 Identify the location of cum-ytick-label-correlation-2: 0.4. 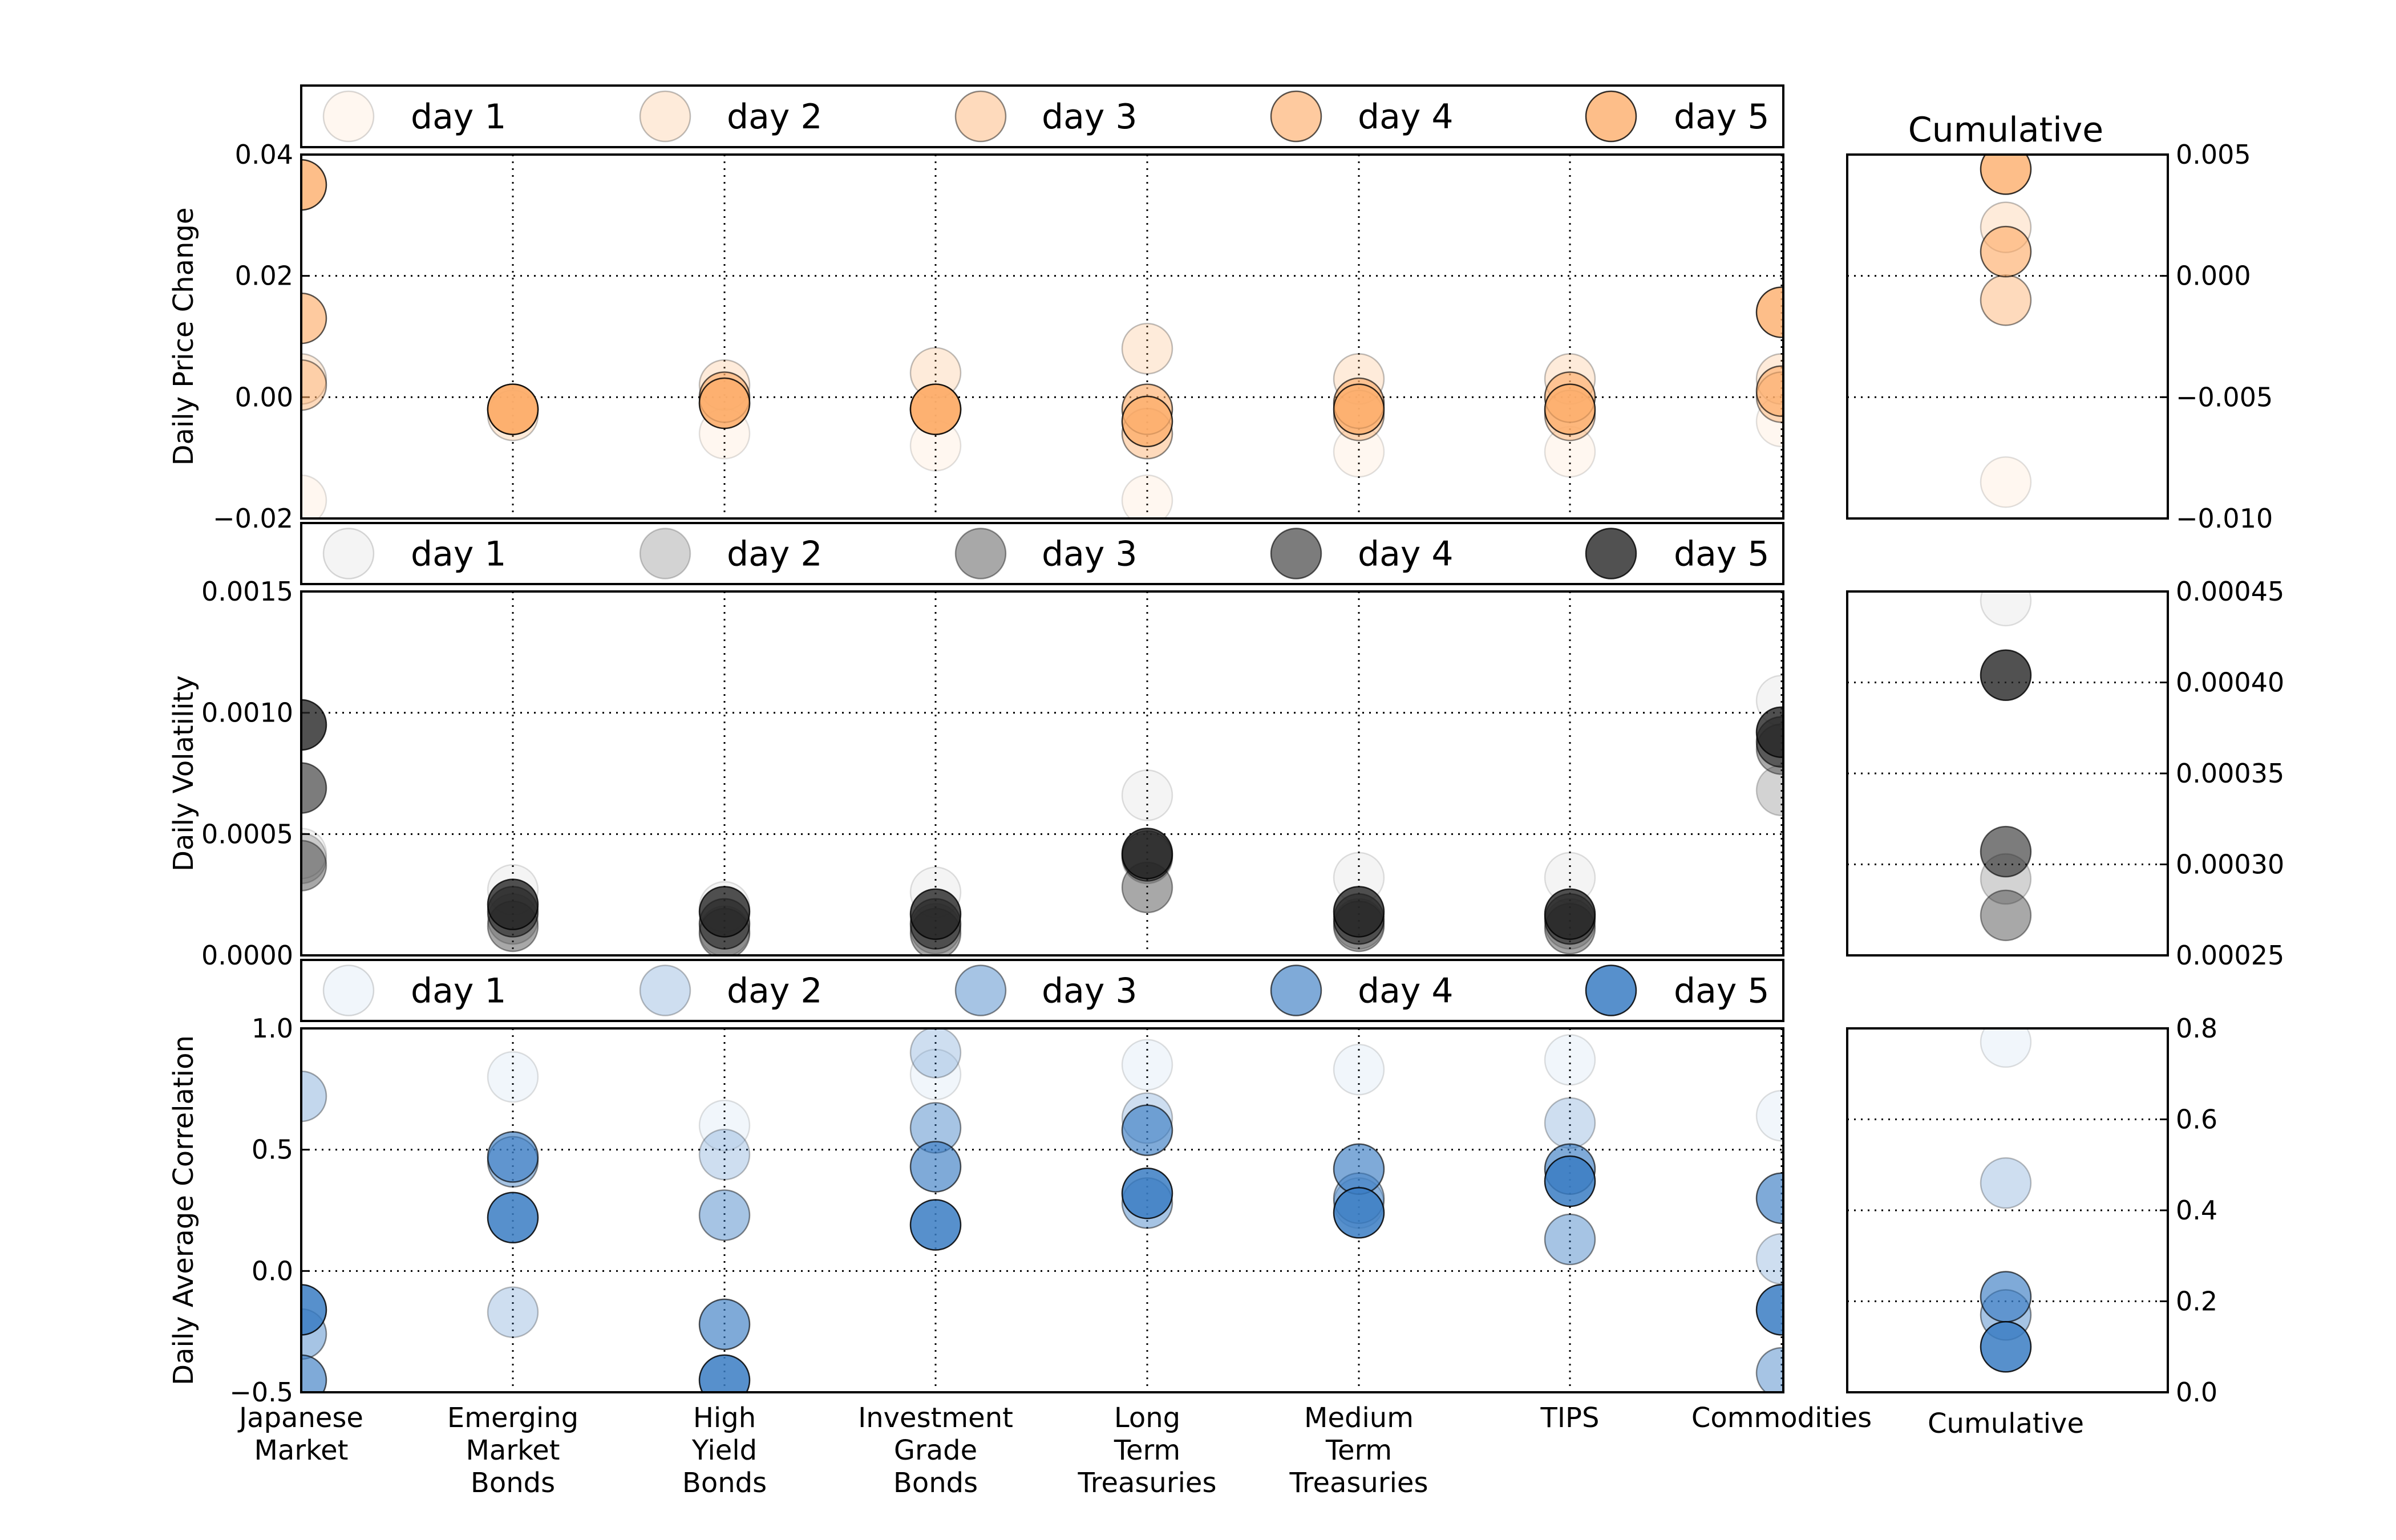
(2196, 1210).